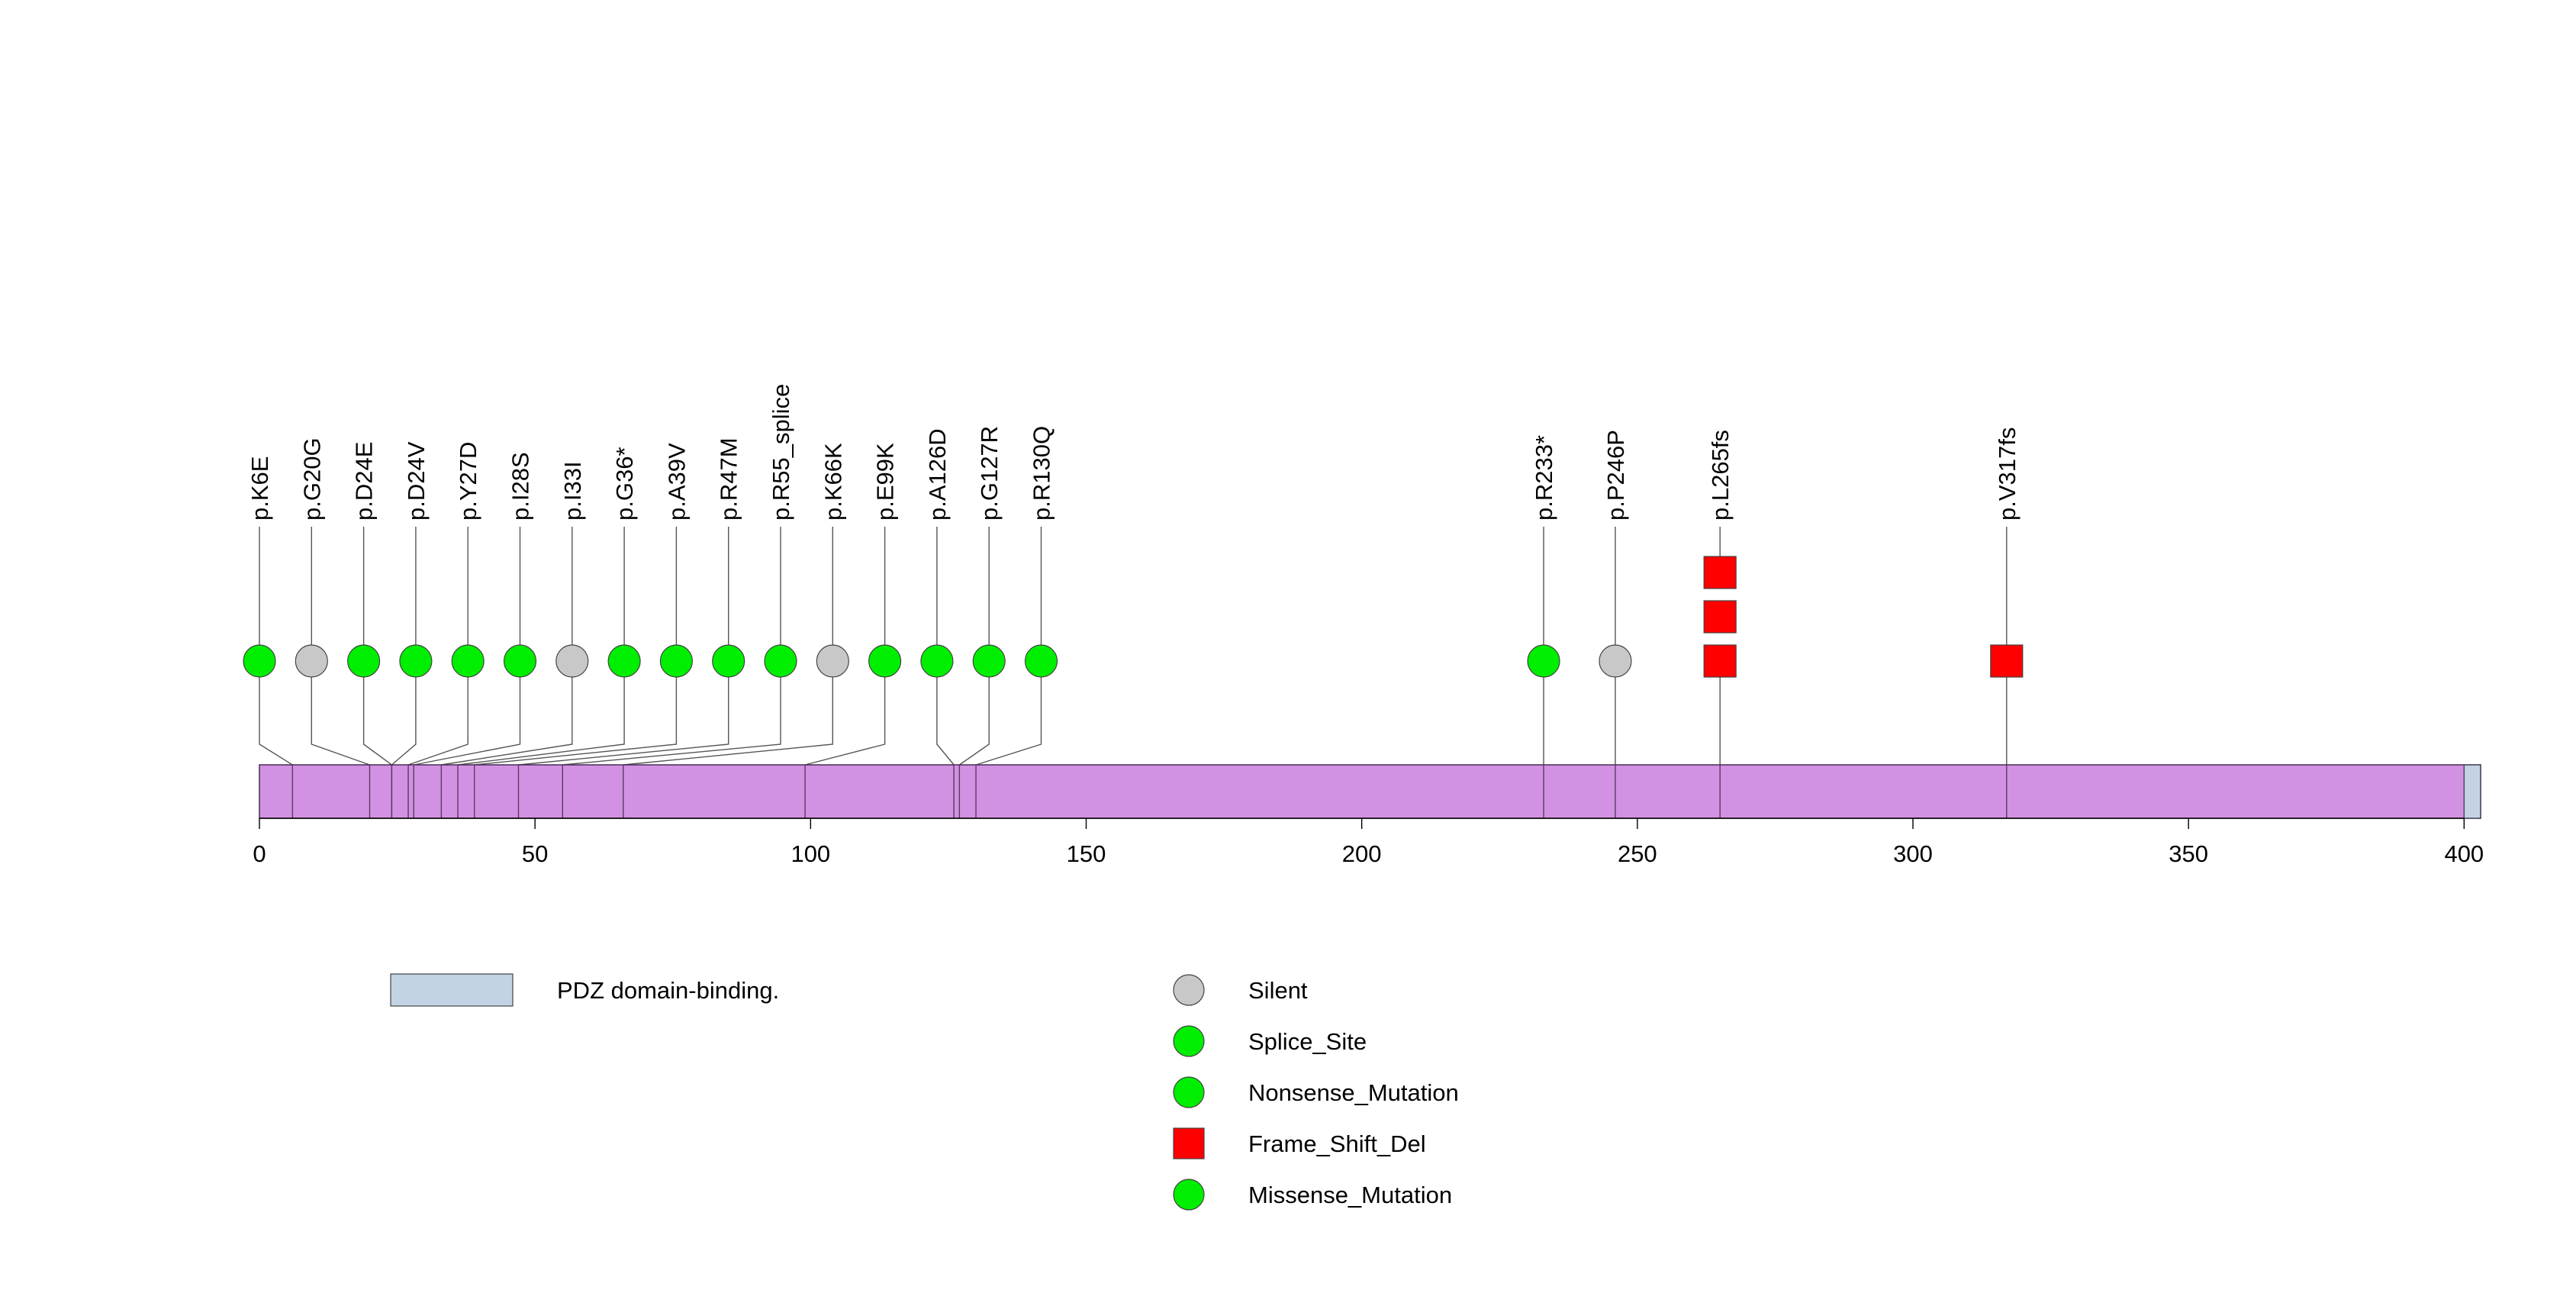 The image size is (2576, 1290). What do you see at coordinates (2464, 854) in the screenshot?
I see `x-tick-label-400: 400` at bounding box center [2464, 854].